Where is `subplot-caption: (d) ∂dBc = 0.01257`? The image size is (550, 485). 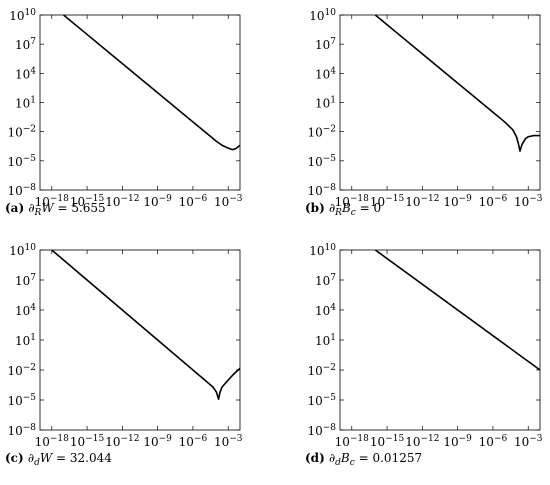
subplot-caption: (d) ∂dBc = 0.01257 is located at coordinates (363, 459).